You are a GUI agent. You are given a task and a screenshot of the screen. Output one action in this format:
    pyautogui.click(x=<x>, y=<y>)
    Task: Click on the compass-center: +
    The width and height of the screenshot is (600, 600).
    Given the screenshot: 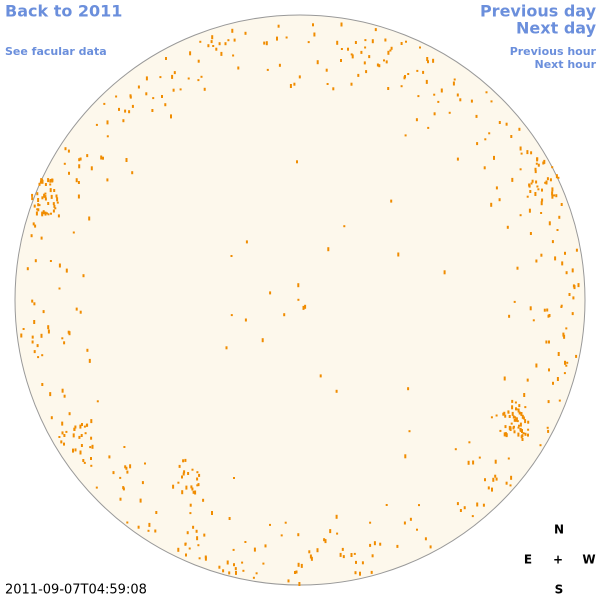 What is the action you would take?
    pyautogui.click(x=558, y=560)
    